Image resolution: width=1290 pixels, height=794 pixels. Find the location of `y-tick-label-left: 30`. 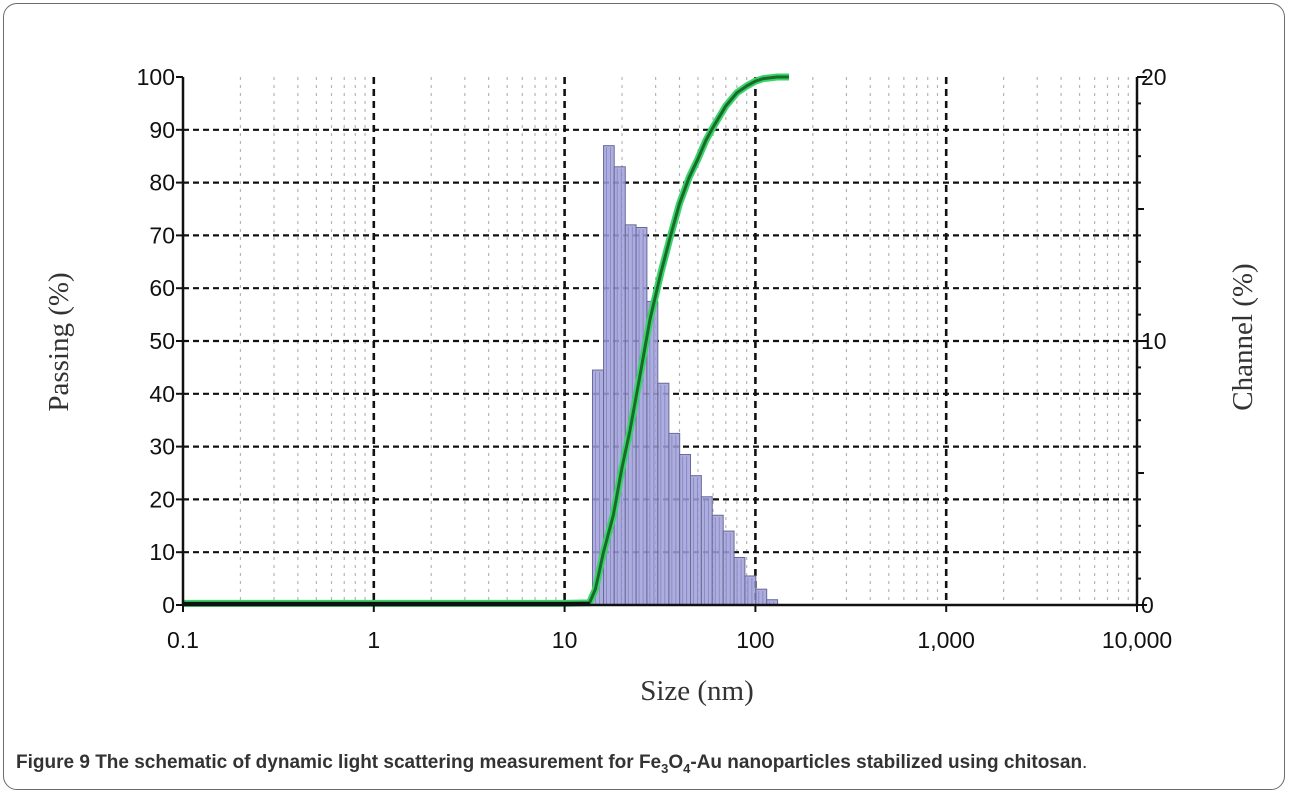

y-tick-label-left: 30 is located at coordinates (162, 447).